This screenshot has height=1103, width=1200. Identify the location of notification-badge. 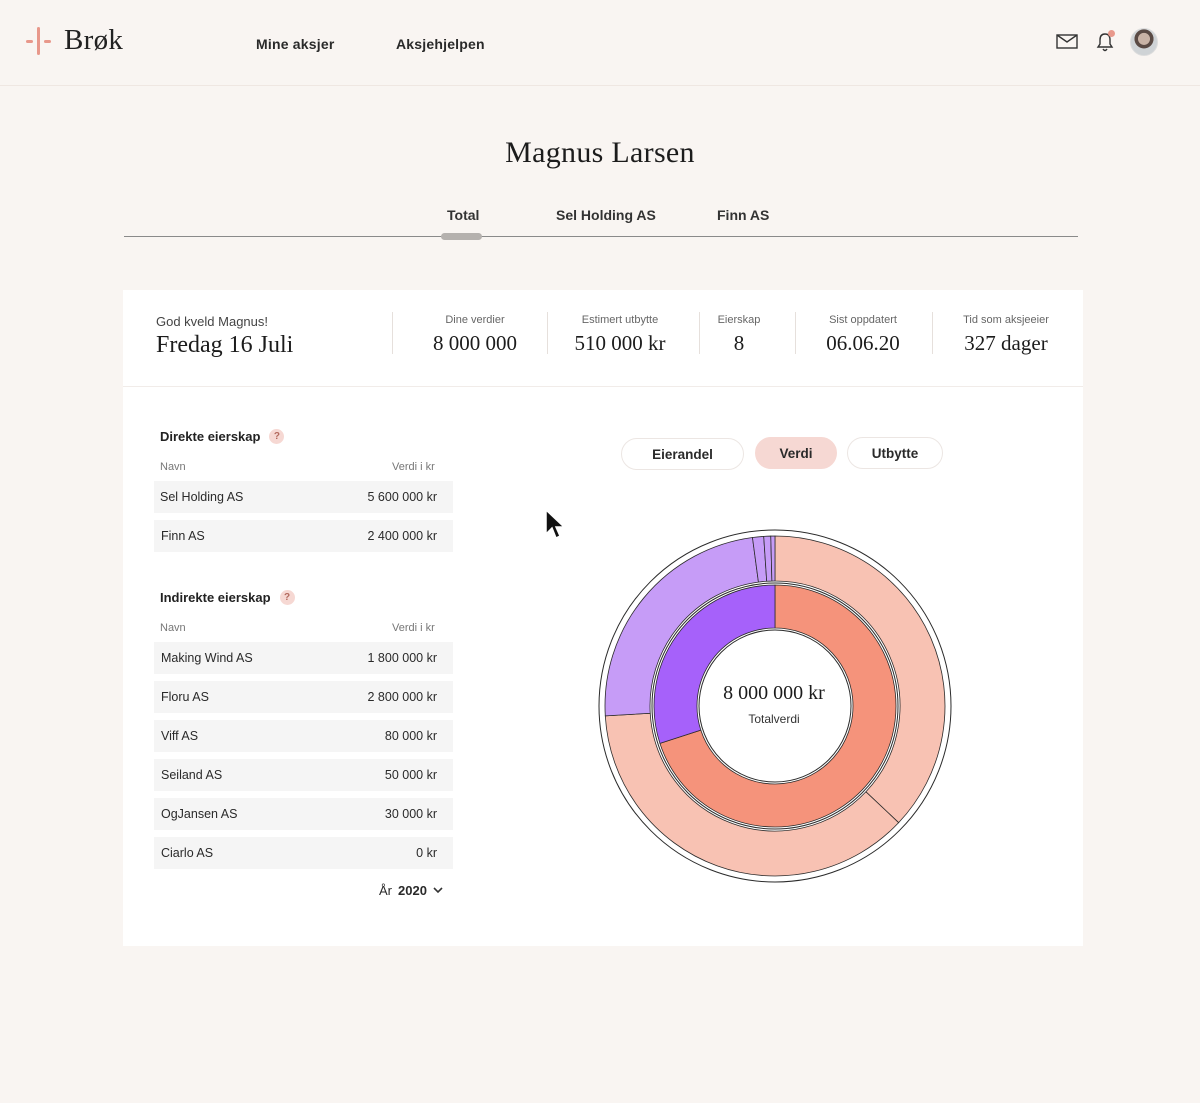
(1111, 33).